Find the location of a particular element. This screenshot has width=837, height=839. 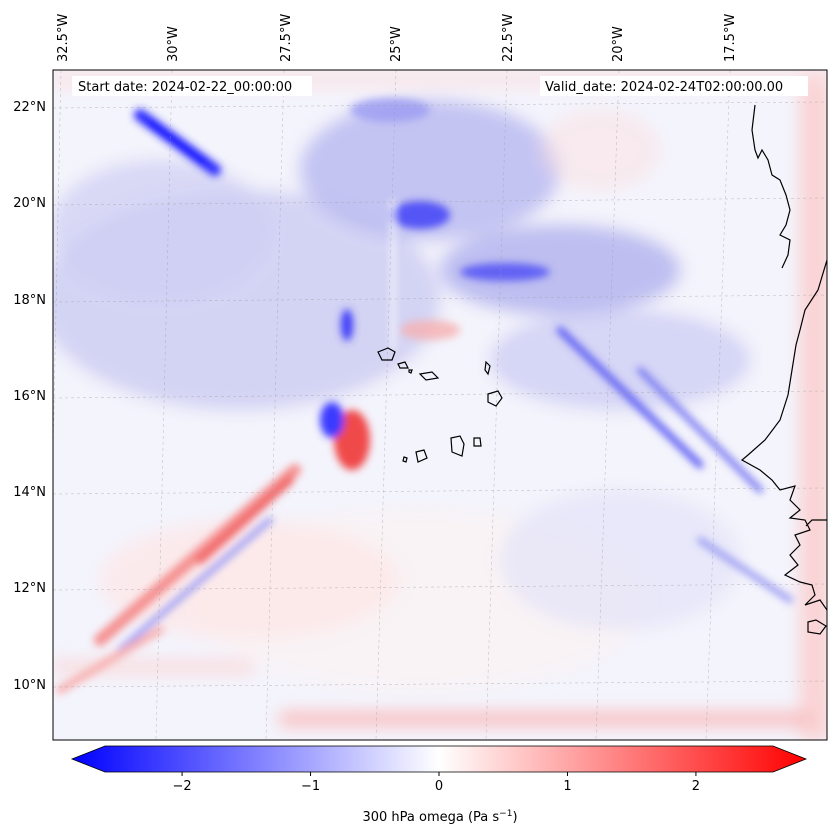

start-date-label: Start date: 2024-02-22_00:00:00 is located at coordinates (185, 87).